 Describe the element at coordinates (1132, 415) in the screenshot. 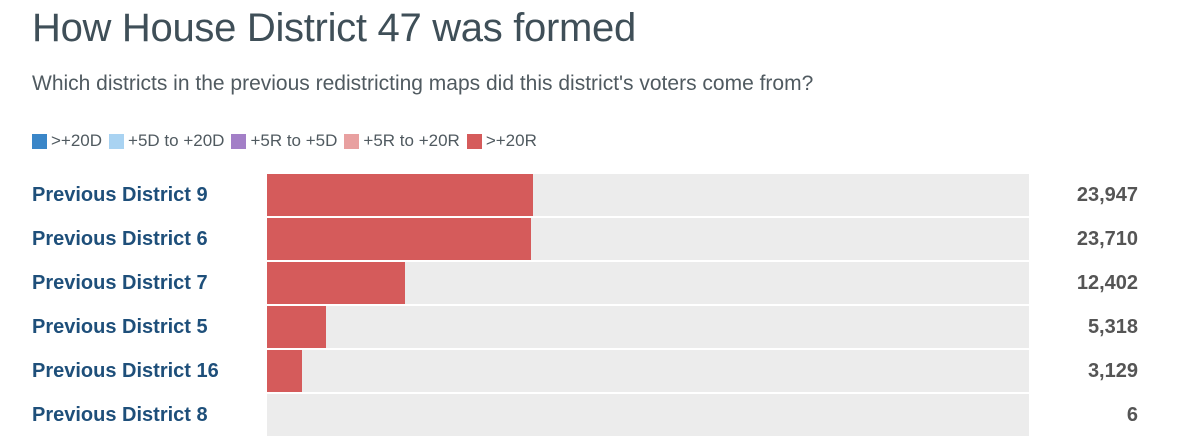

I see `value-label: 6` at that location.